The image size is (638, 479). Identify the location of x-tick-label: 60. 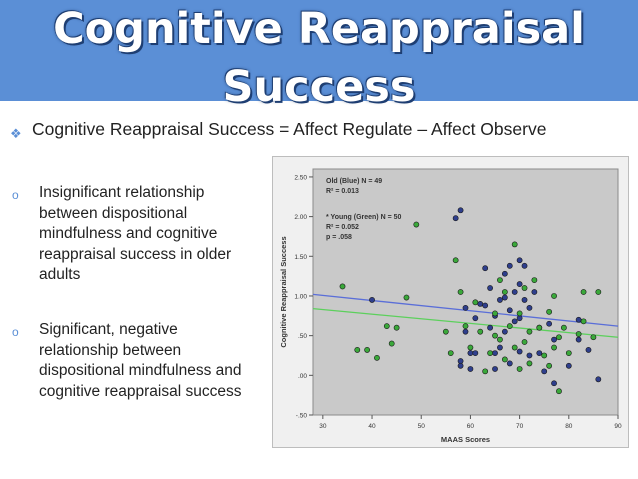
(471, 426).